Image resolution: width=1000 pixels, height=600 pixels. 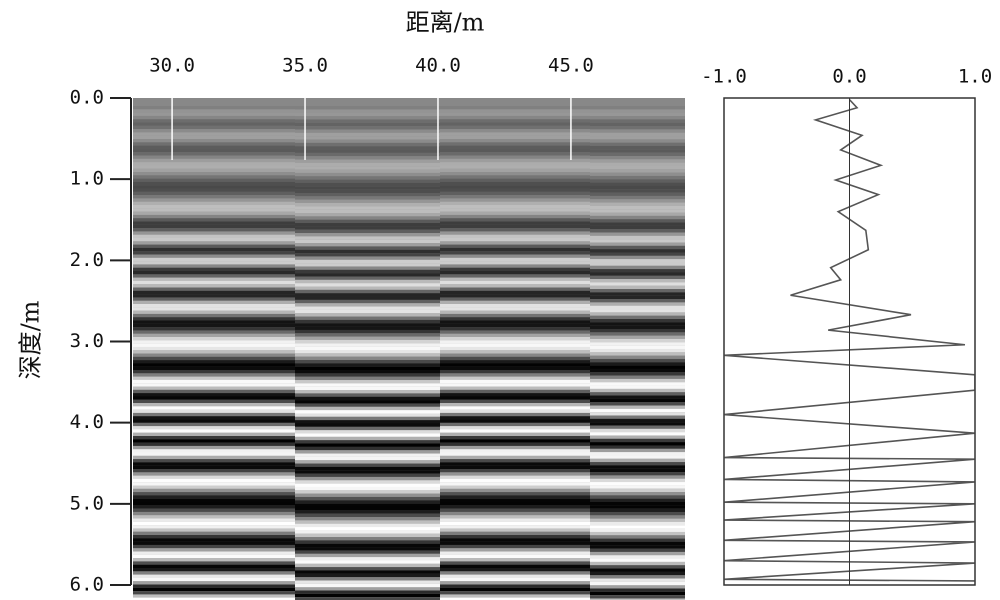 I want to click on y-tick-label: 5.0, so click(x=87, y=503).